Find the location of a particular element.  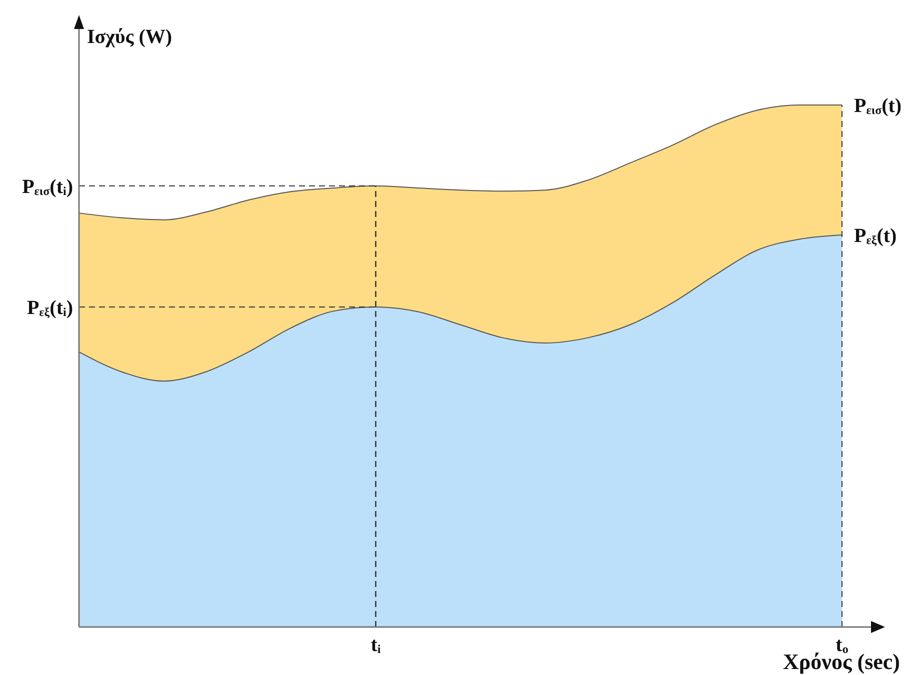

ref-line-label: P$_{εξ}$(t$_{i}$) is located at coordinates (49, 308).